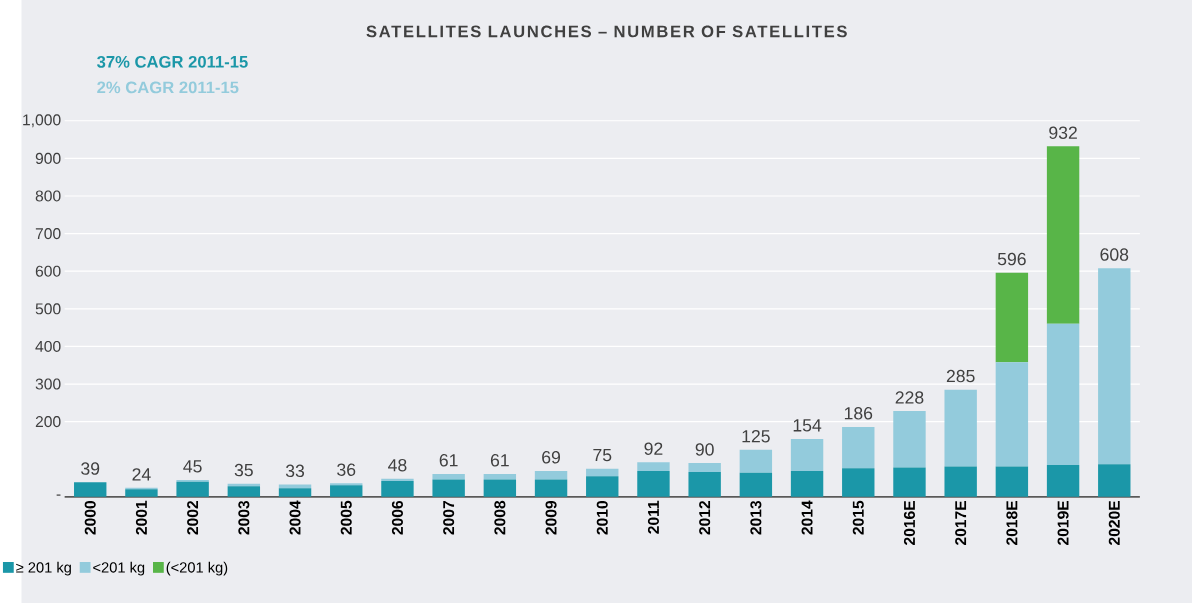  Describe the element at coordinates (48, 158) in the screenshot. I see `y-tick-label: 900` at that location.